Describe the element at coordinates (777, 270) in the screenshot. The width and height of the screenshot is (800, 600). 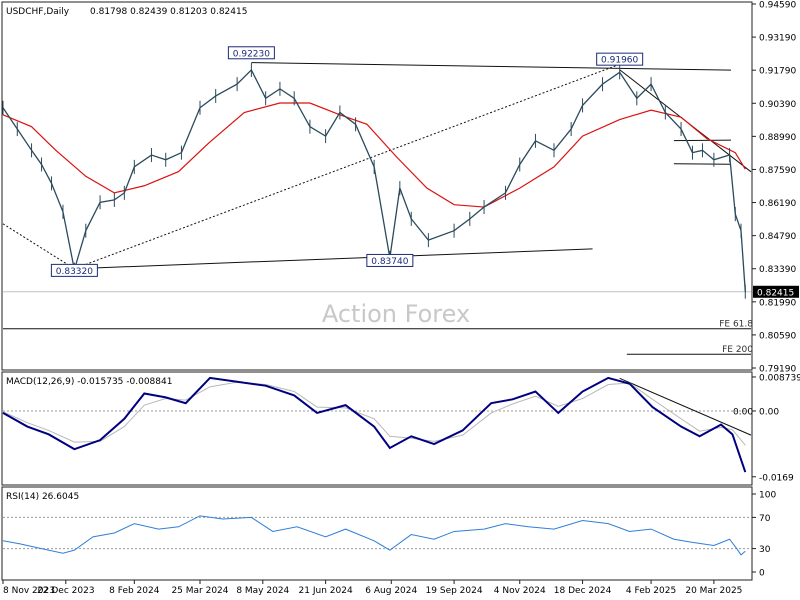
I see `price-y-tick-label: 0.83390` at that location.